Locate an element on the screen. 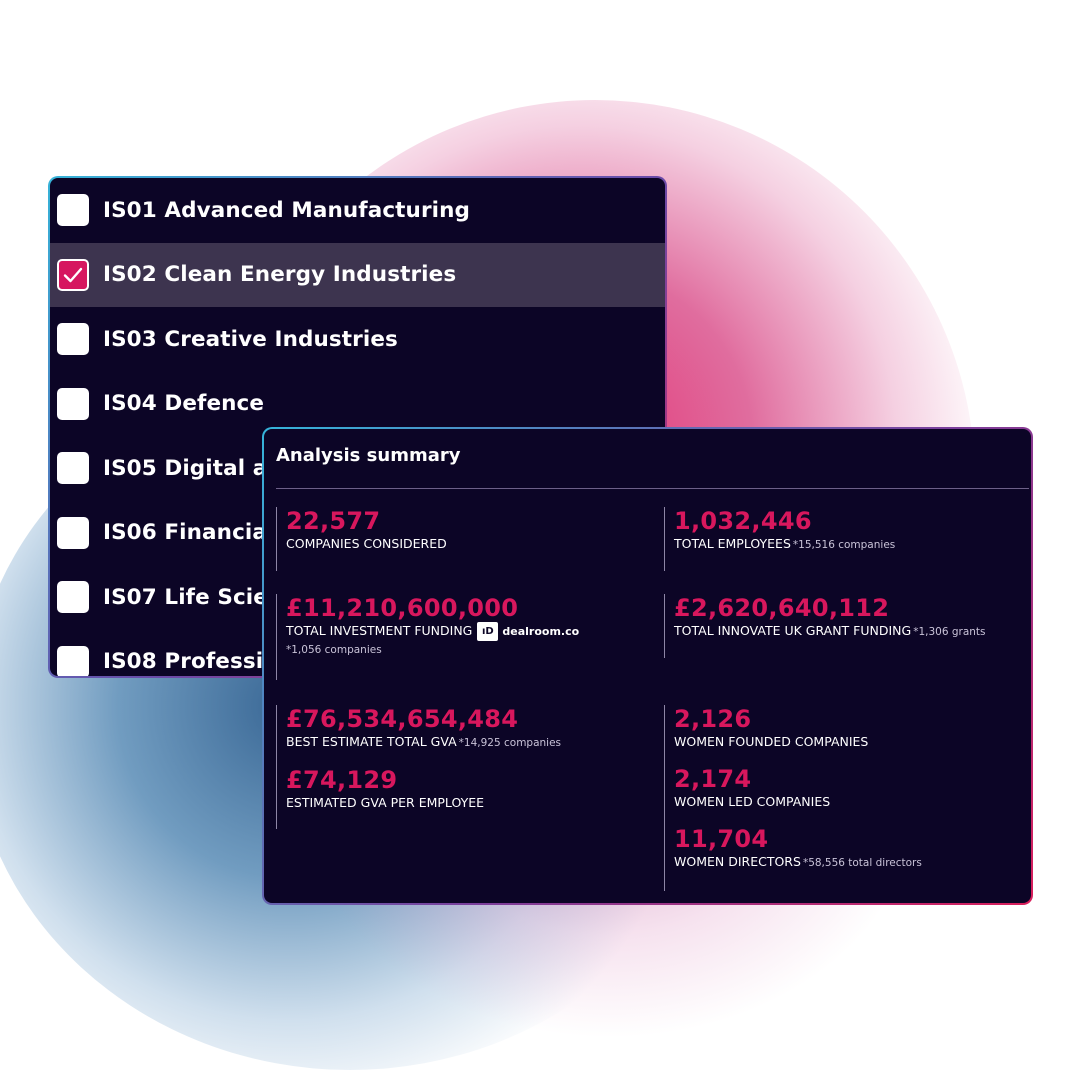 This screenshot has height=1080, width=1080. stat-label-row: TOTAL INVESTMENT FUNDING ıD dealroom.co is located at coordinates (471, 631).